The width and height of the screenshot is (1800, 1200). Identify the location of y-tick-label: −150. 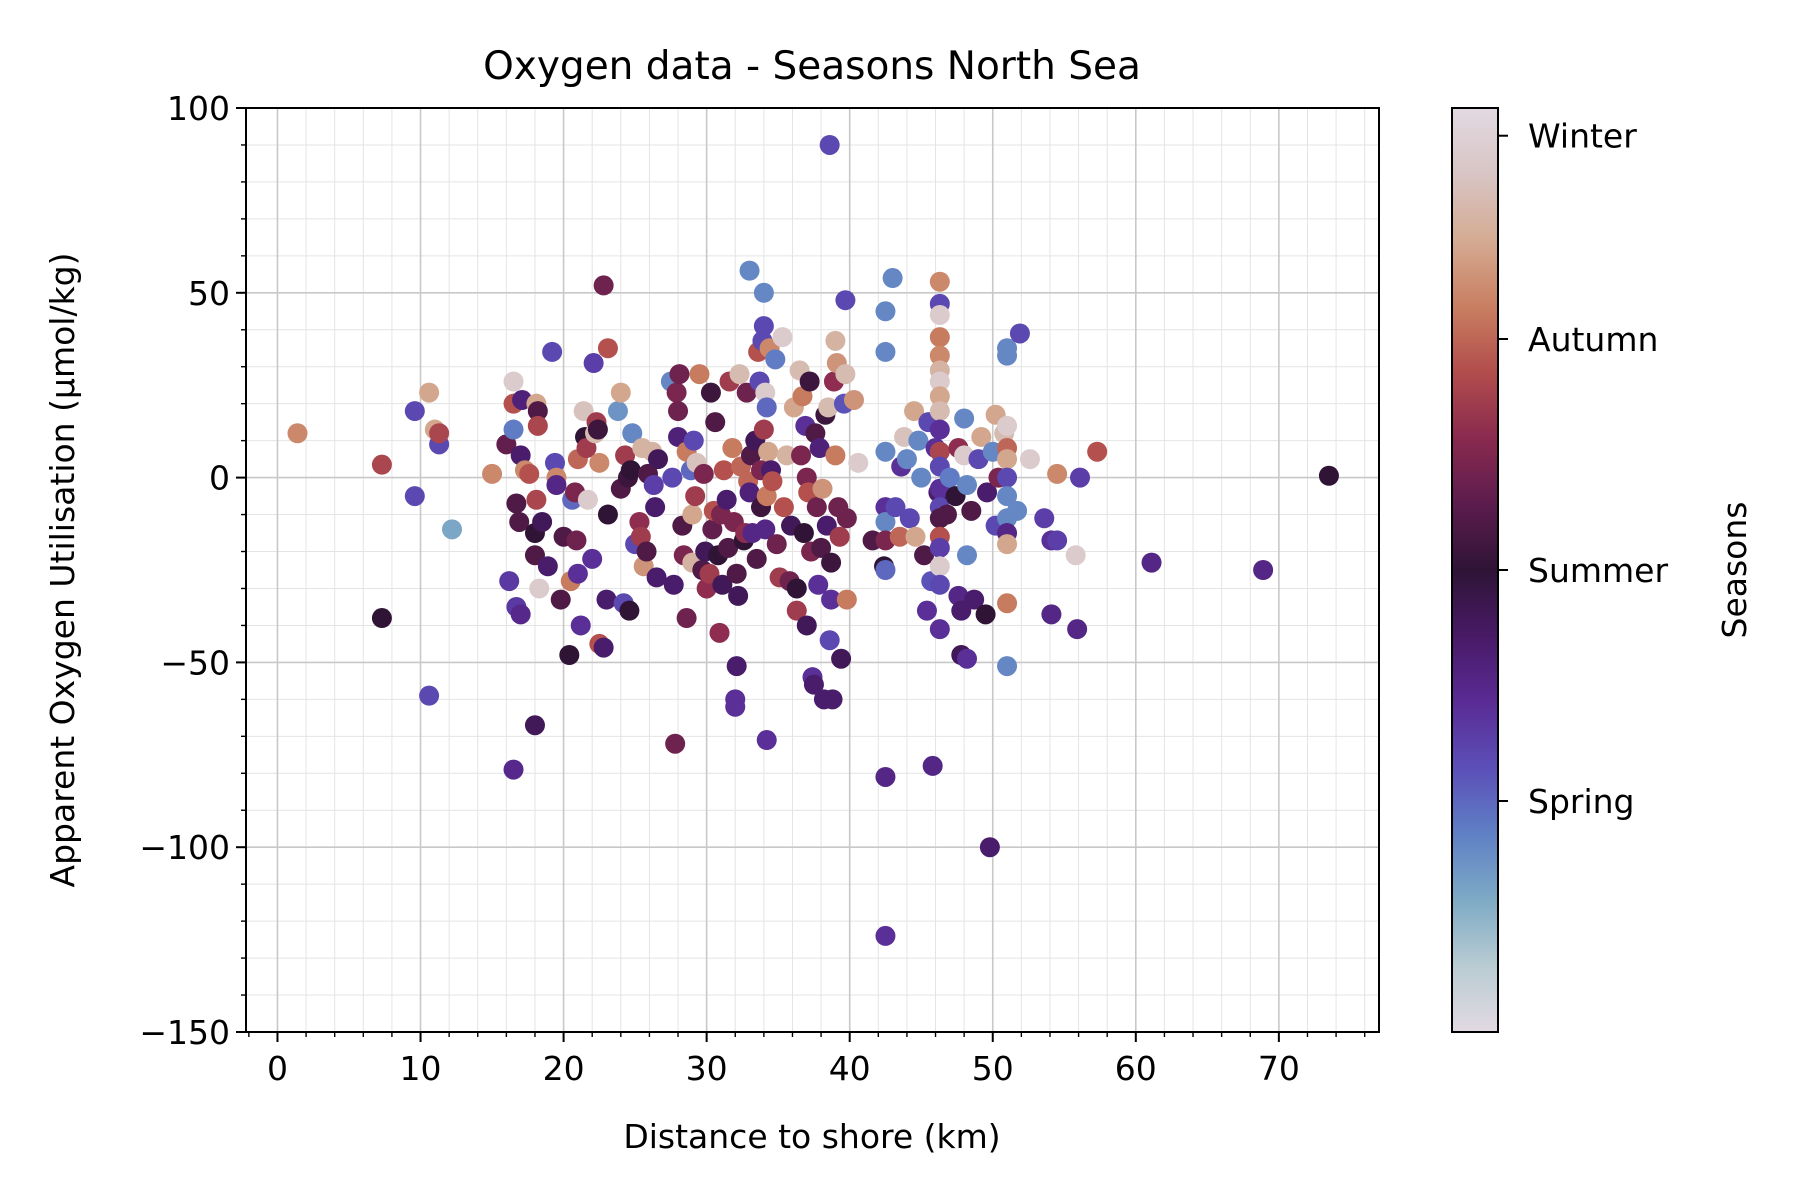
(184, 1032).